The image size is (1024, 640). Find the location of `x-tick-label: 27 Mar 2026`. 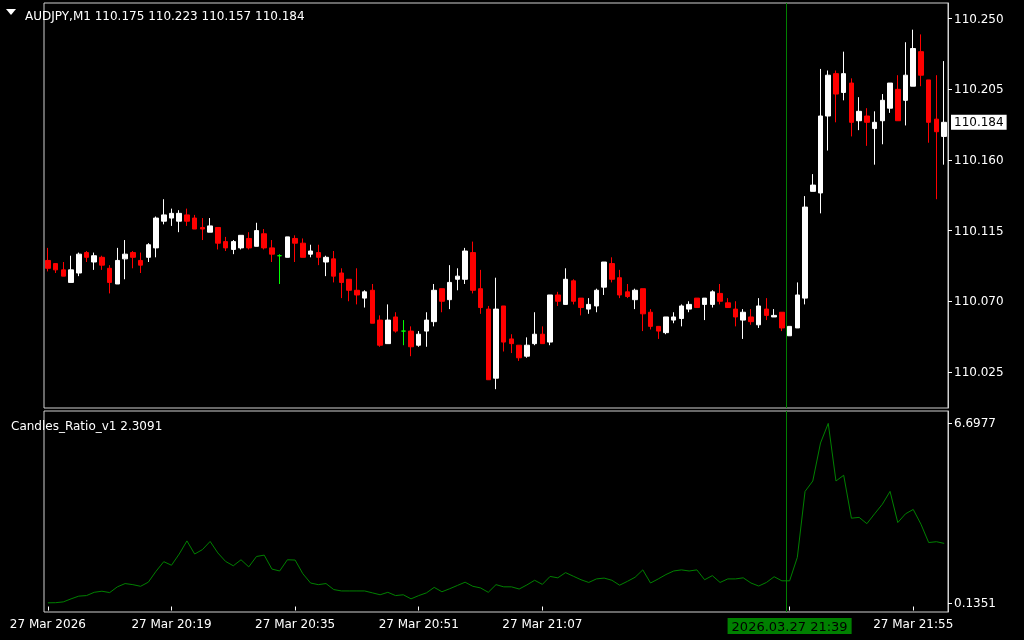

x-tick-label: 27 Mar 2026 is located at coordinates (47, 624).